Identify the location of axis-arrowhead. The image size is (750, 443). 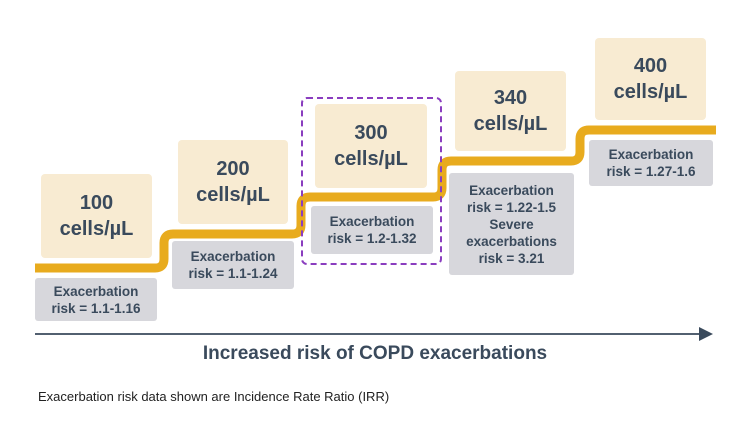
(706, 334).